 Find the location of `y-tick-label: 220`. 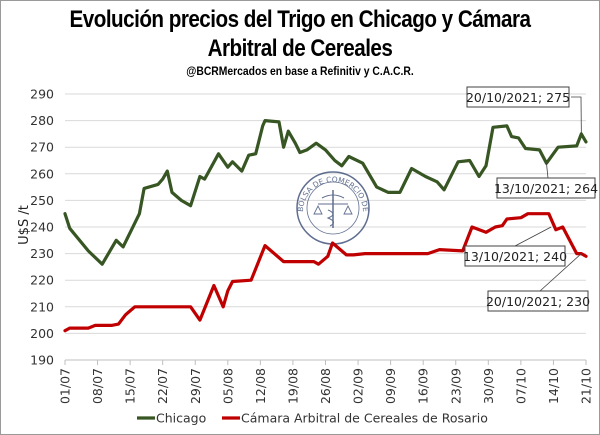

y-tick-label: 220 is located at coordinates (42, 280).